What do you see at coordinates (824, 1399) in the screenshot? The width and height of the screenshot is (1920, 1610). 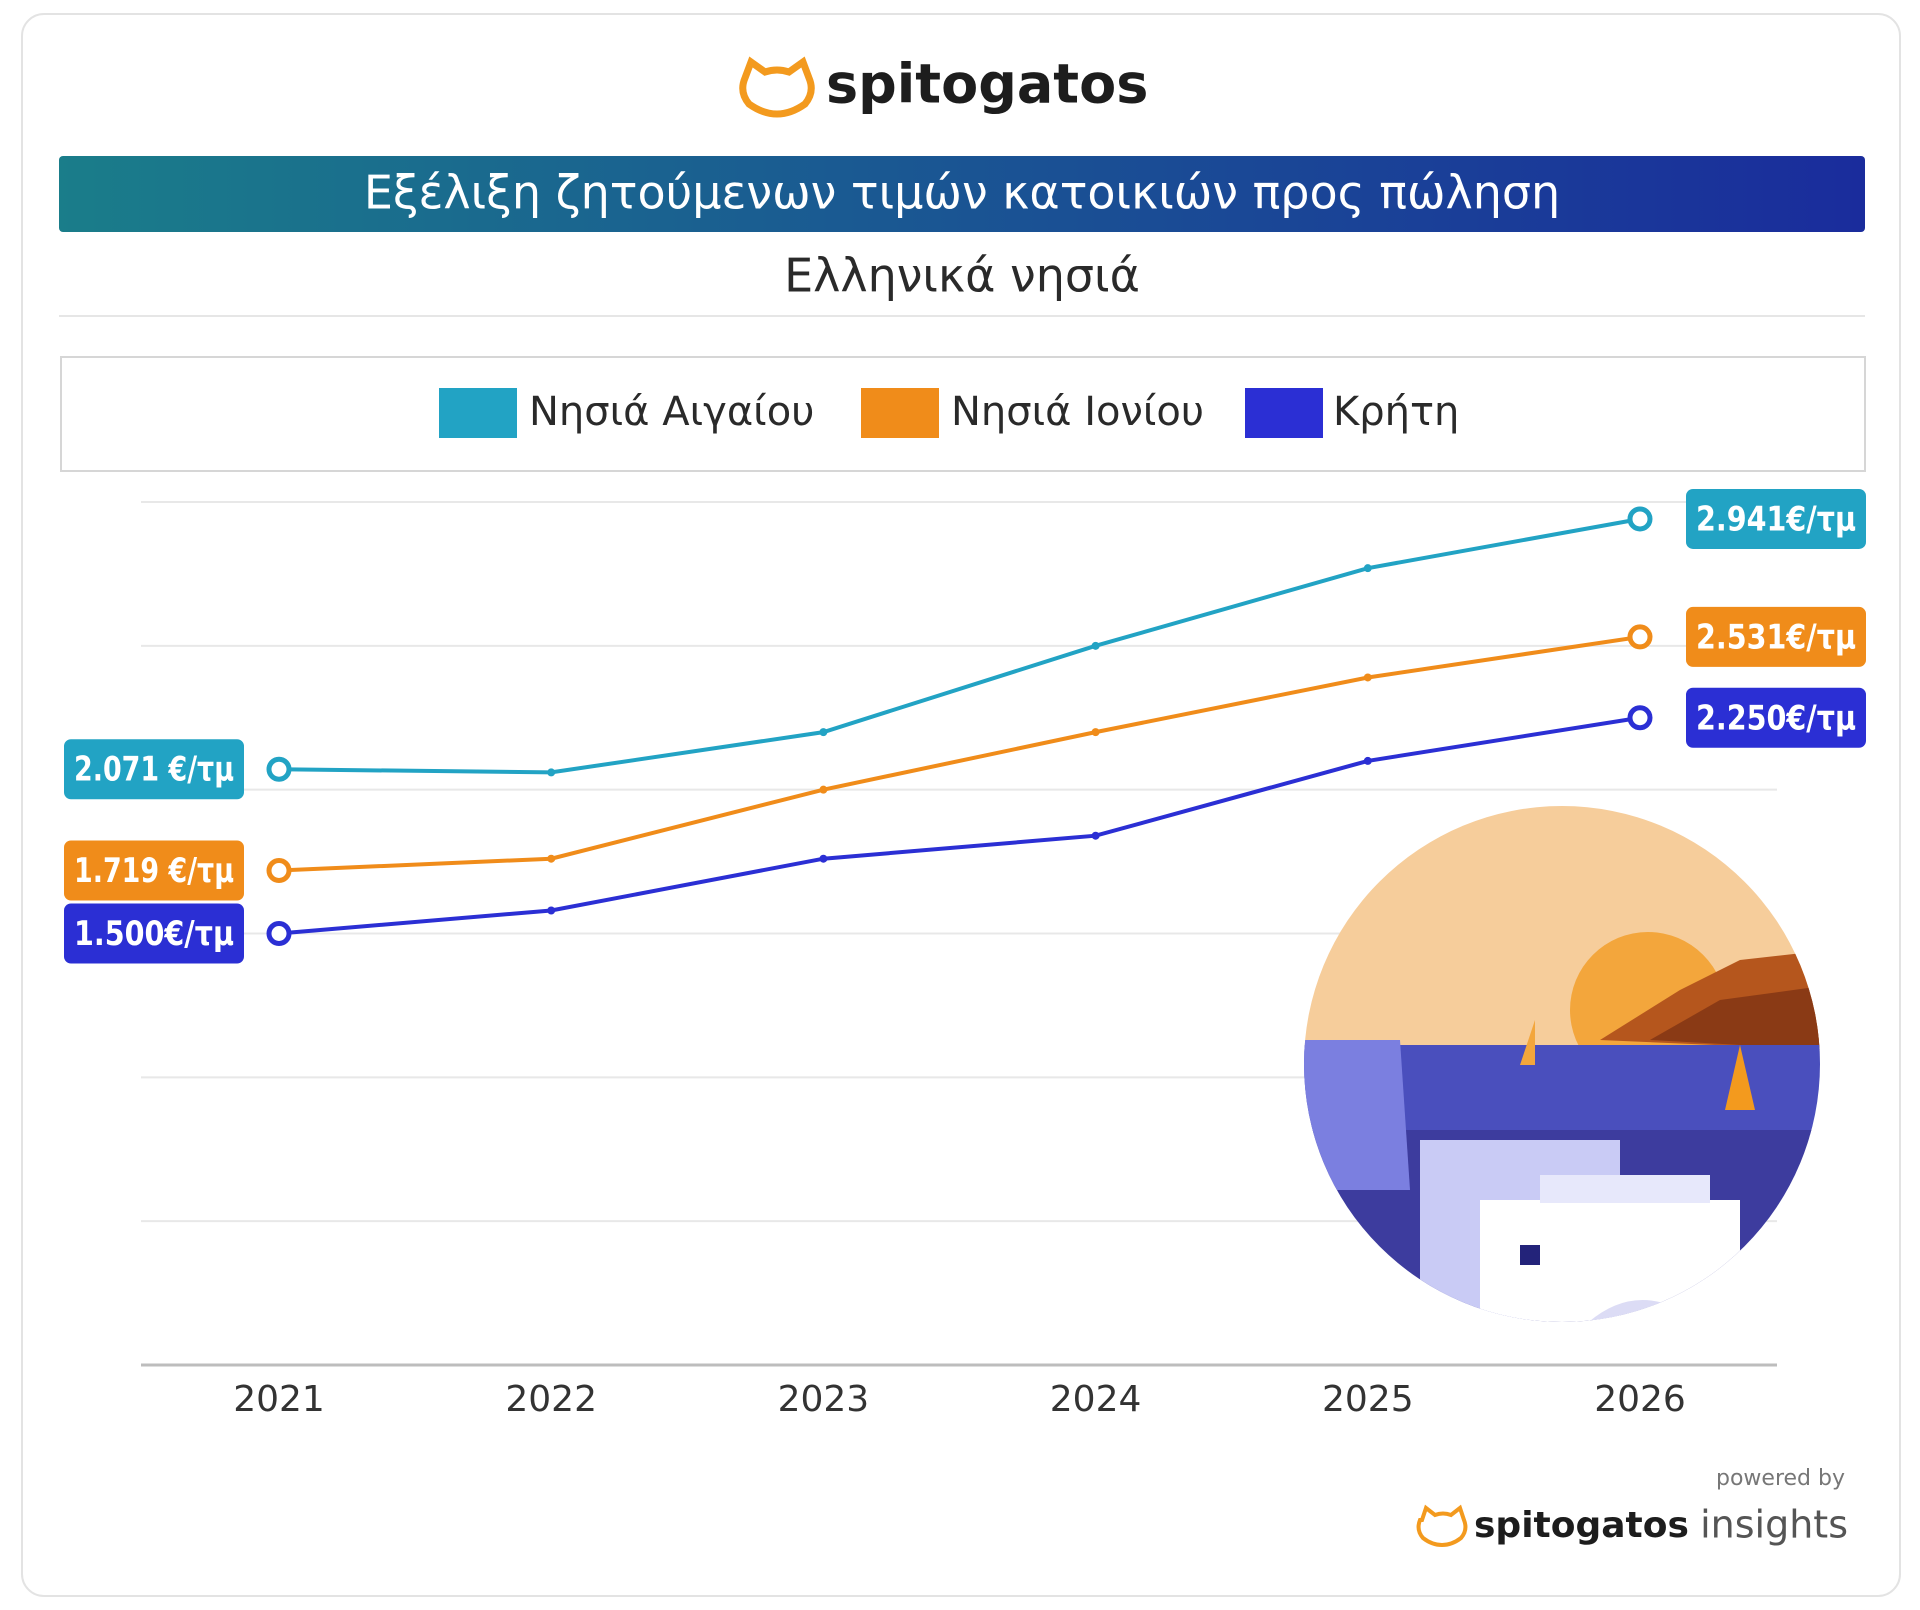 I see `x-tick-label: 2023` at bounding box center [824, 1399].